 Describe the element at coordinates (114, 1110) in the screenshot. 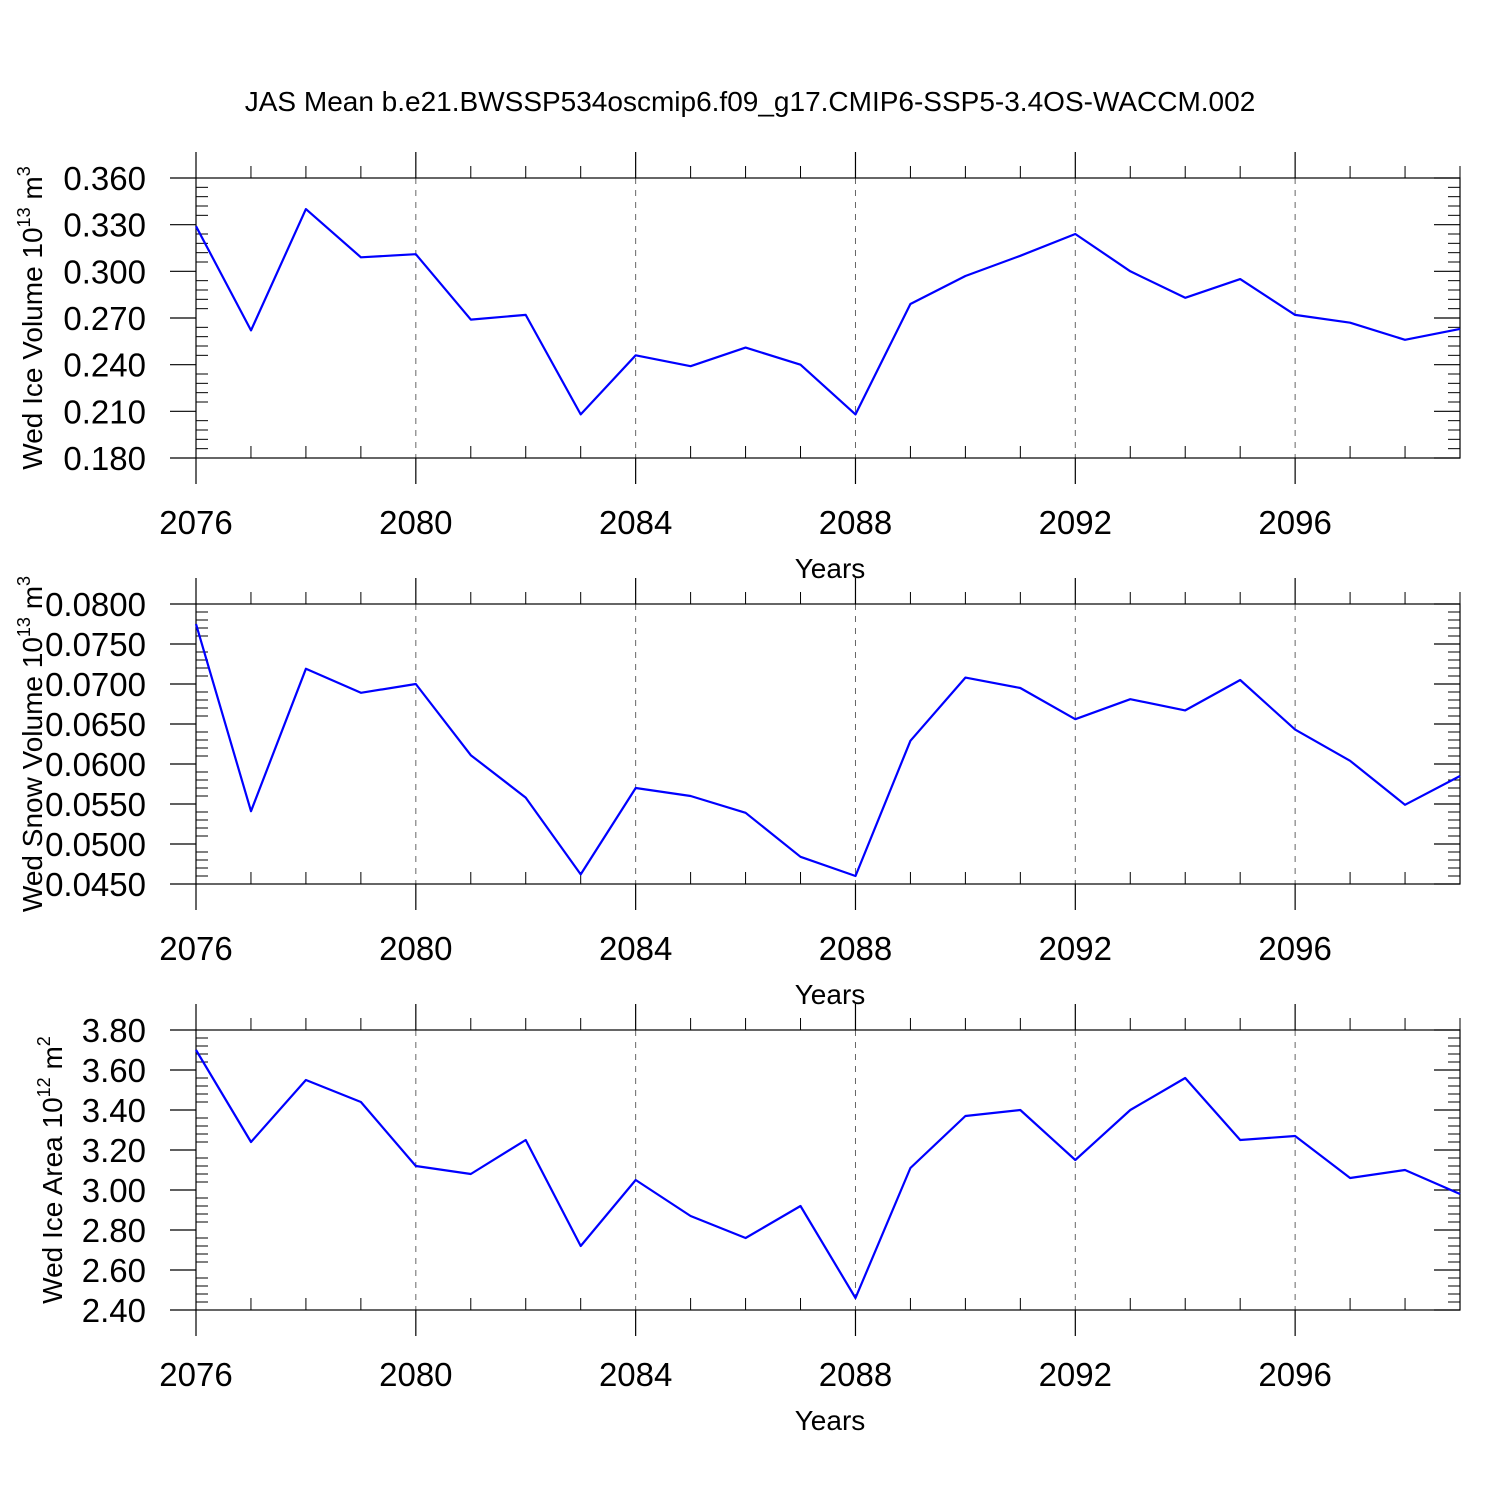

I see `y-tick-label: 3.40` at that location.